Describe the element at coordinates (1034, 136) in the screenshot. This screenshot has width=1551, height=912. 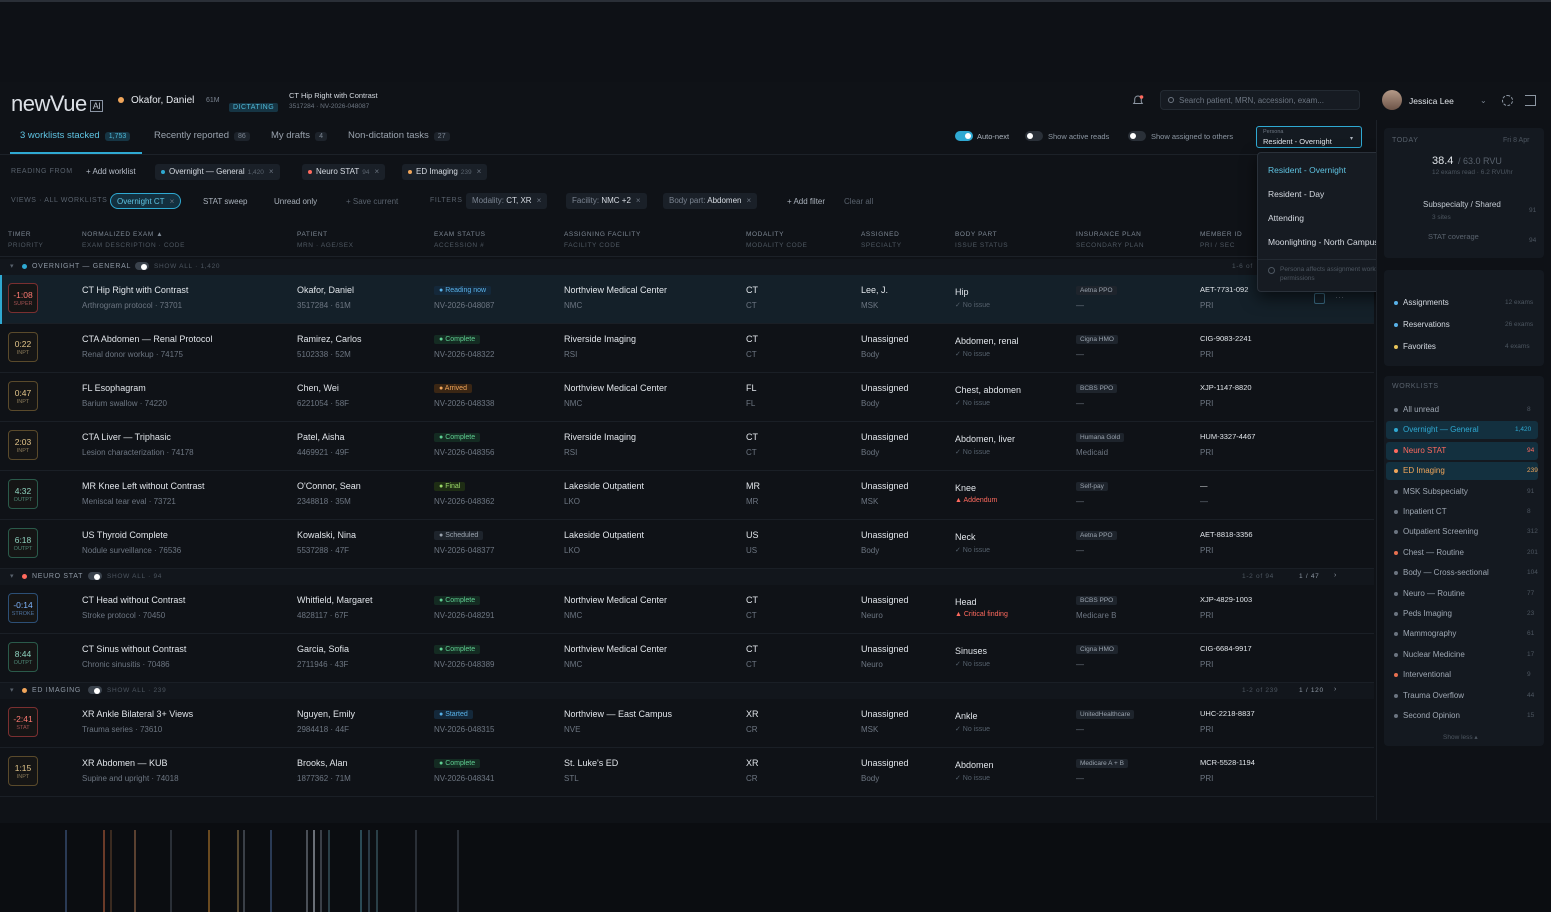
I see `show-active-toggle` at that location.